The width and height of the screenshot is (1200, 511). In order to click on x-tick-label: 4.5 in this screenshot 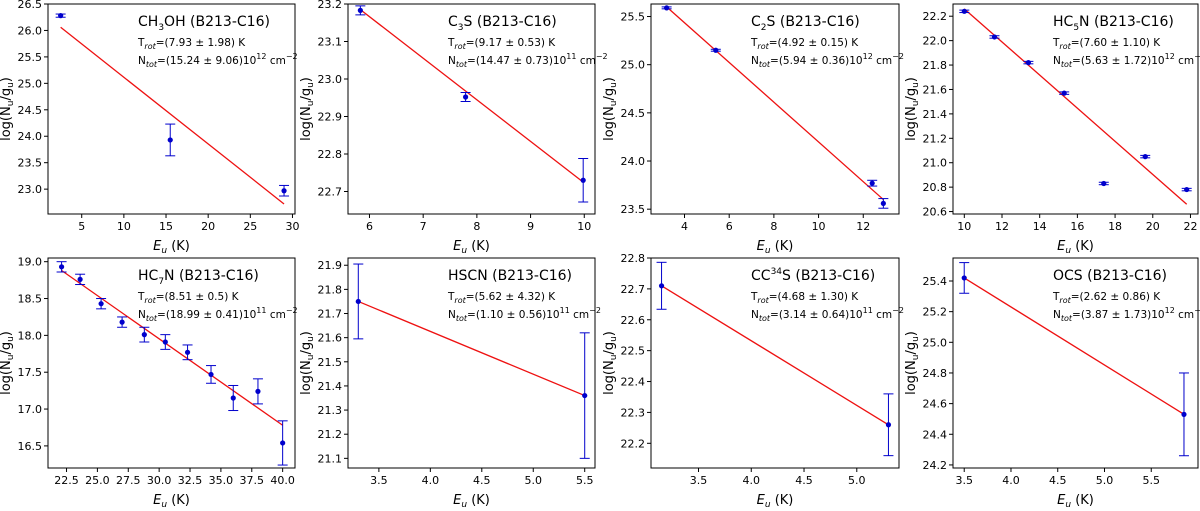, I will do `click(804, 480)`.